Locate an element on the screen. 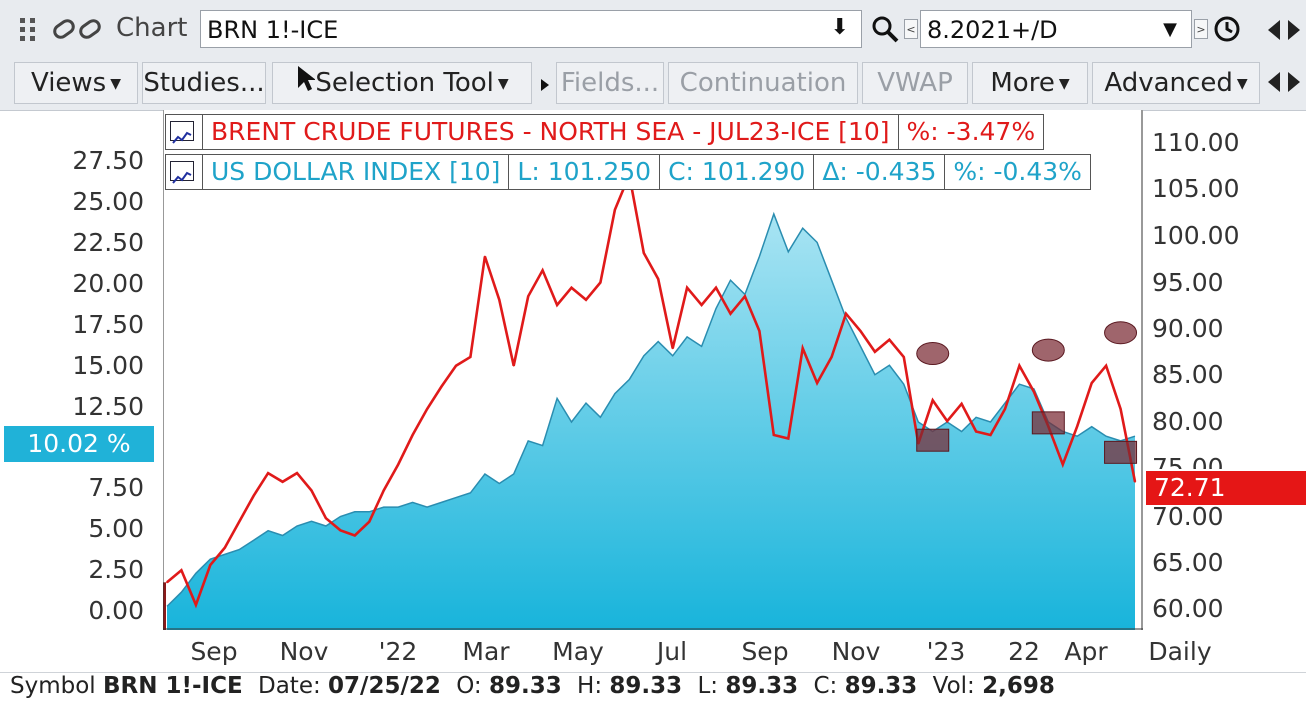 Image resolution: width=1306 pixels, height=711 pixels. status-vol-label: Vol: is located at coordinates (953, 686).